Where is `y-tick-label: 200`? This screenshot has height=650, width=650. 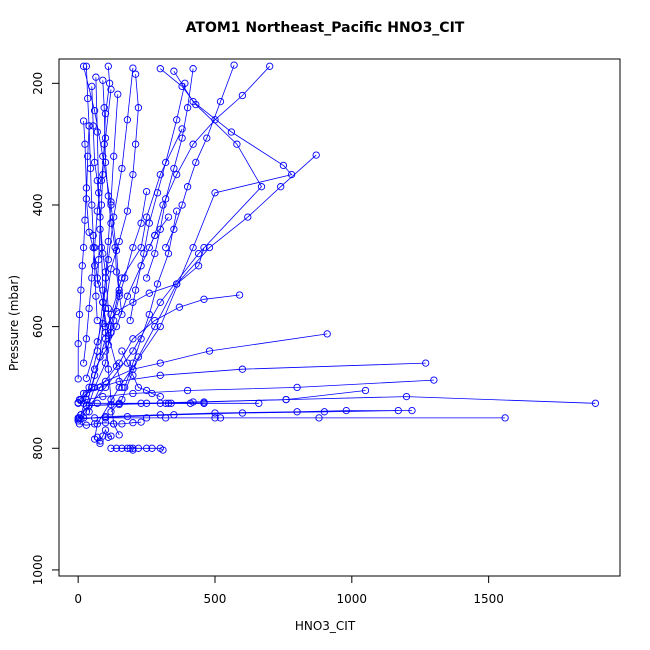 y-tick-label: 200 is located at coordinates (38, 83).